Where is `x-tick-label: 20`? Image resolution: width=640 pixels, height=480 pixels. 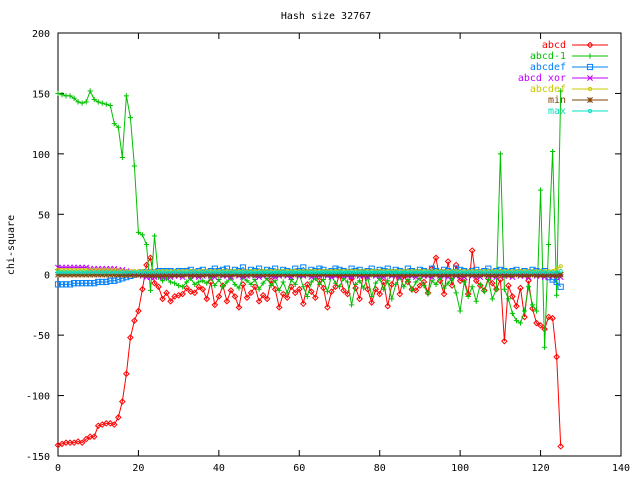
x-tick-label: 20 is located at coordinates (138, 468).